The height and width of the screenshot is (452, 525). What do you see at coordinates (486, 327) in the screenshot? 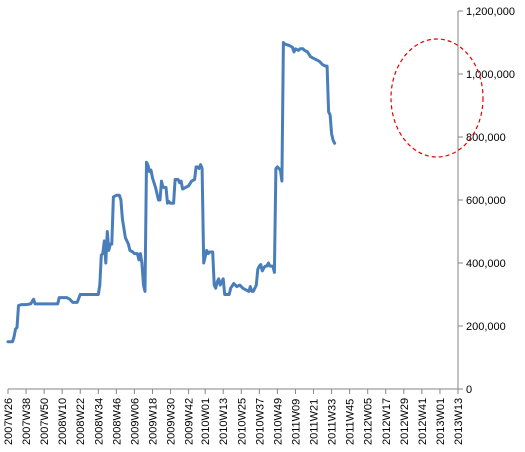
I see `y-tick-label: 200,000` at bounding box center [486, 327].